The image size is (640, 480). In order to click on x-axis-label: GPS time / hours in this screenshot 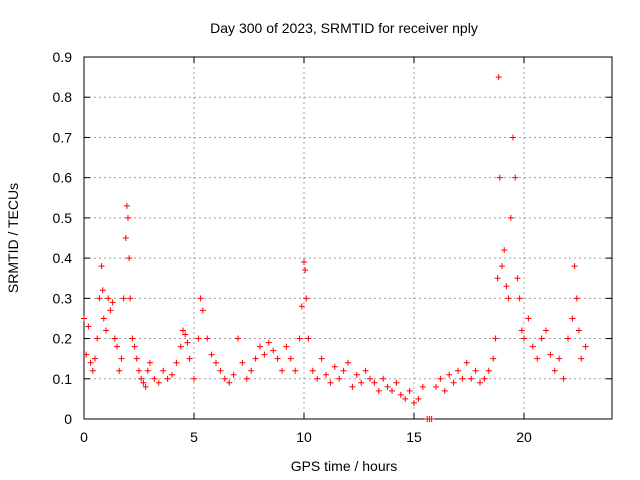, I will do `click(344, 466)`.